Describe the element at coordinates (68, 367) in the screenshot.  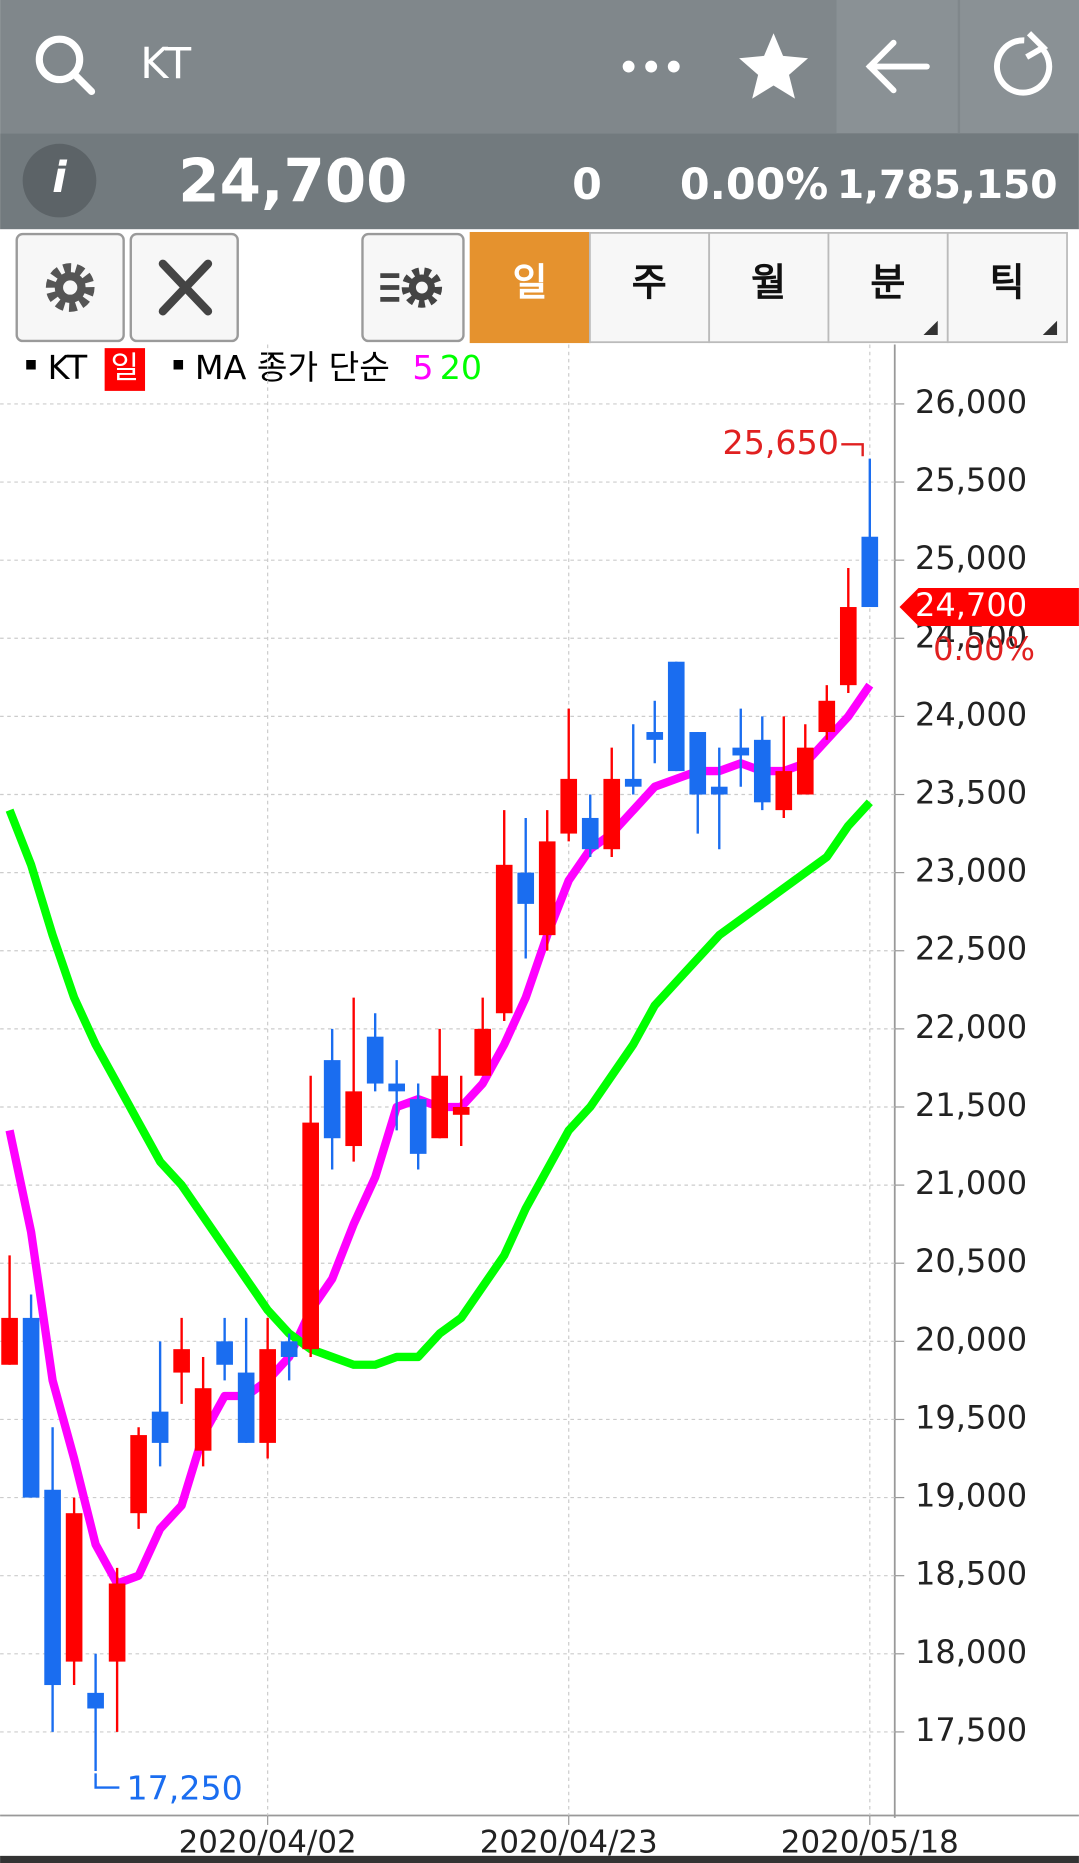
I see `legend-symbol: KT` at that location.